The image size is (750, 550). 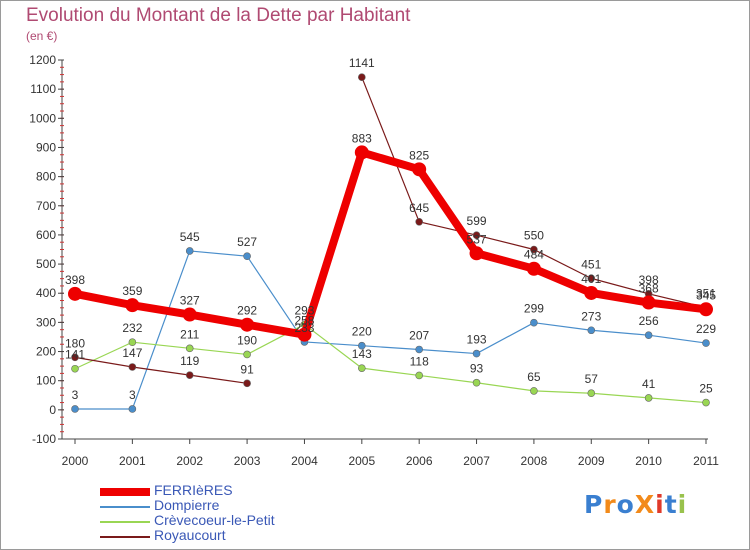 I want to click on logo-letter: r, so click(x=610, y=504).